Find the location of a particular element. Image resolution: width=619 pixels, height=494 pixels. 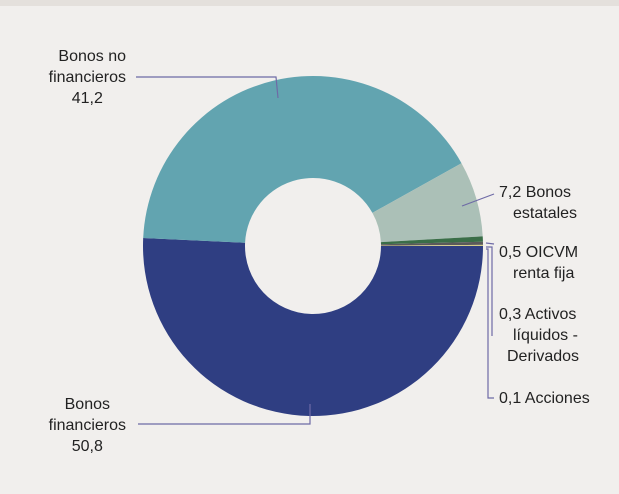

label-line: 50,8 is located at coordinates (87, 446).